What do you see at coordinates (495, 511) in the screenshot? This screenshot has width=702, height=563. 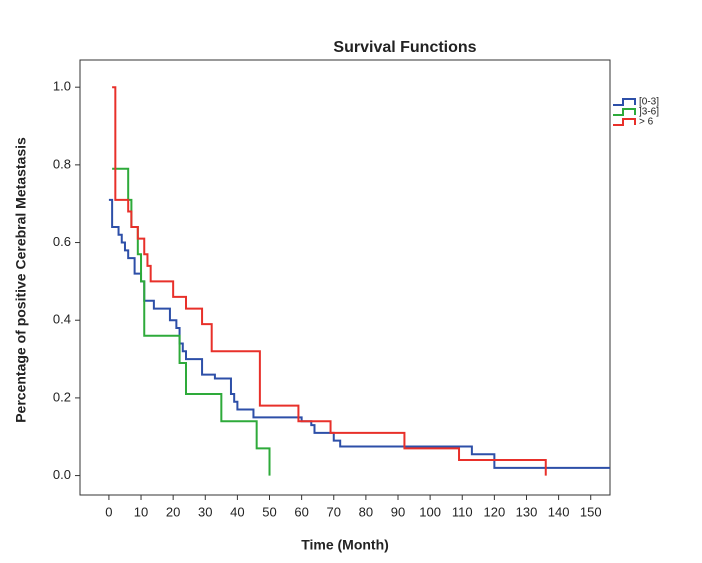 I see `x-tick-label: 120` at bounding box center [495, 511].